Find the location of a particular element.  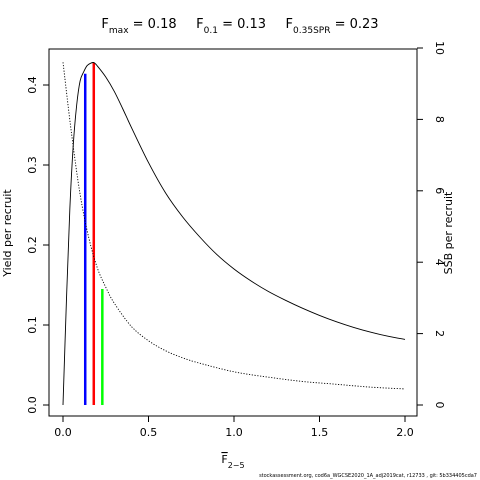

title-part-2-base: F is located at coordinates (279, 24).